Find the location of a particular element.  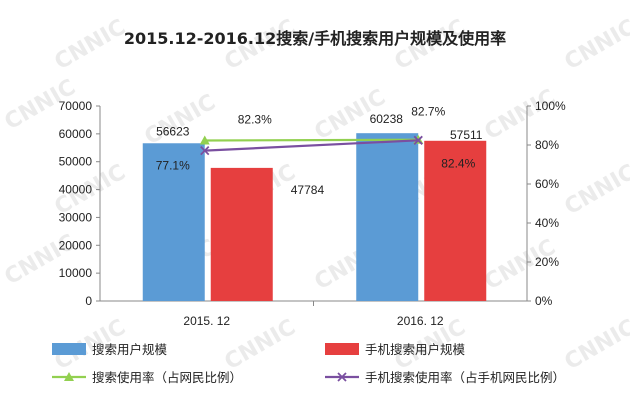

legend-label: 手机搜索使用率（占手机网民比例） is located at coordinates (465, 377).